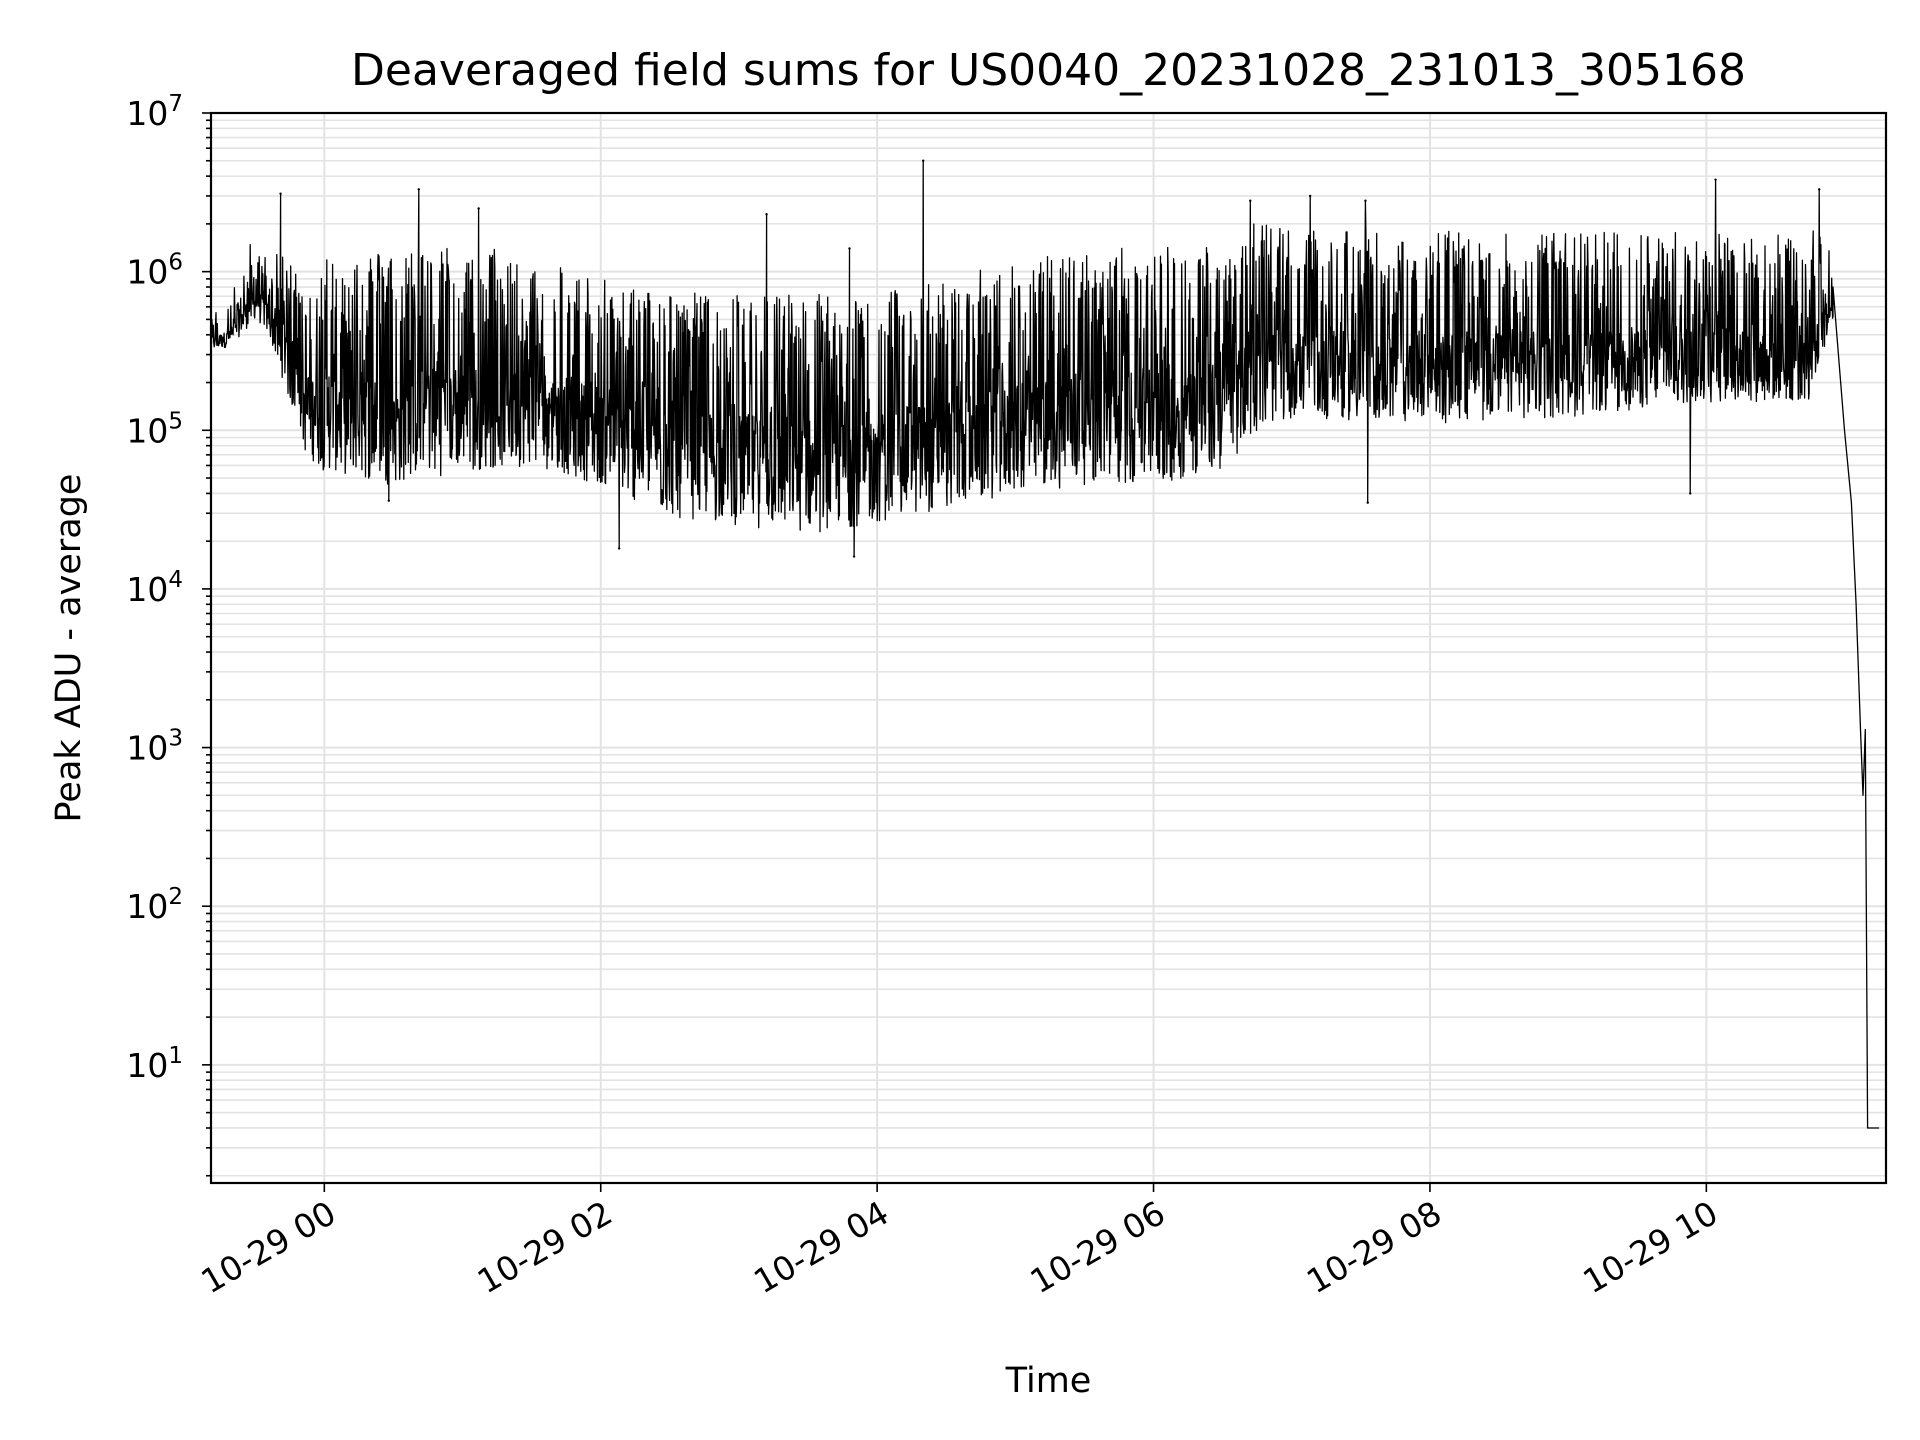  I want to click on x-axis-label: Time, so click(1048, 1381).